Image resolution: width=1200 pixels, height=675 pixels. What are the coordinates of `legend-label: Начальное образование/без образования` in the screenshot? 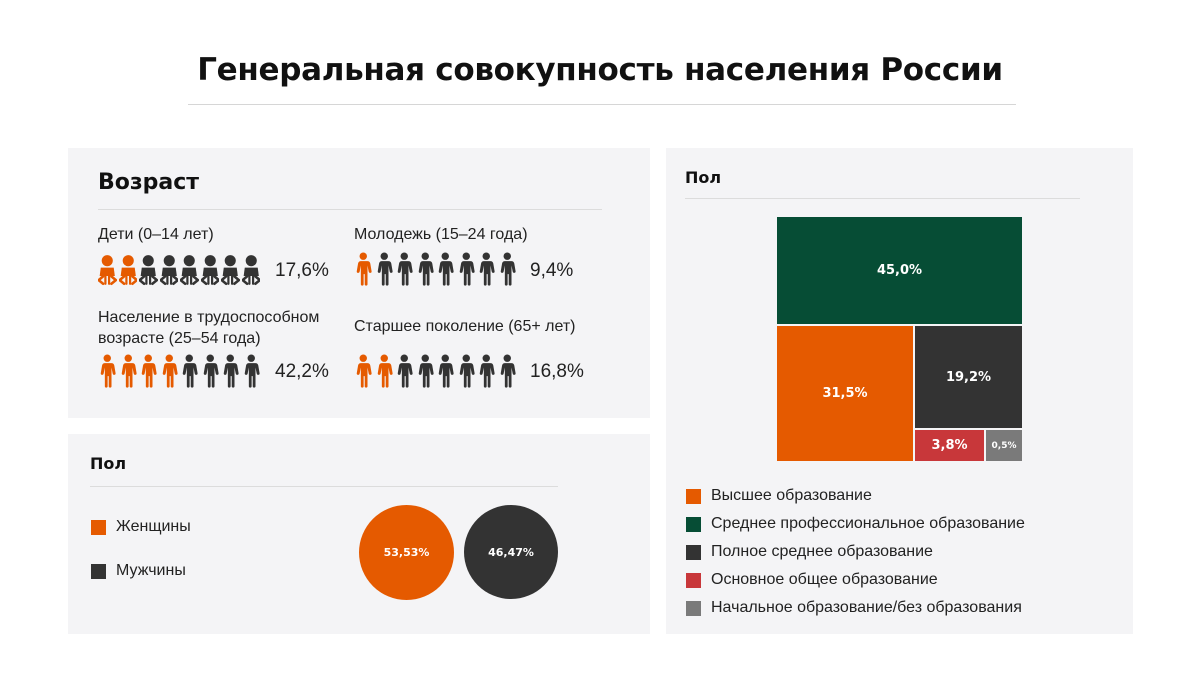 It's located at (866, 607).